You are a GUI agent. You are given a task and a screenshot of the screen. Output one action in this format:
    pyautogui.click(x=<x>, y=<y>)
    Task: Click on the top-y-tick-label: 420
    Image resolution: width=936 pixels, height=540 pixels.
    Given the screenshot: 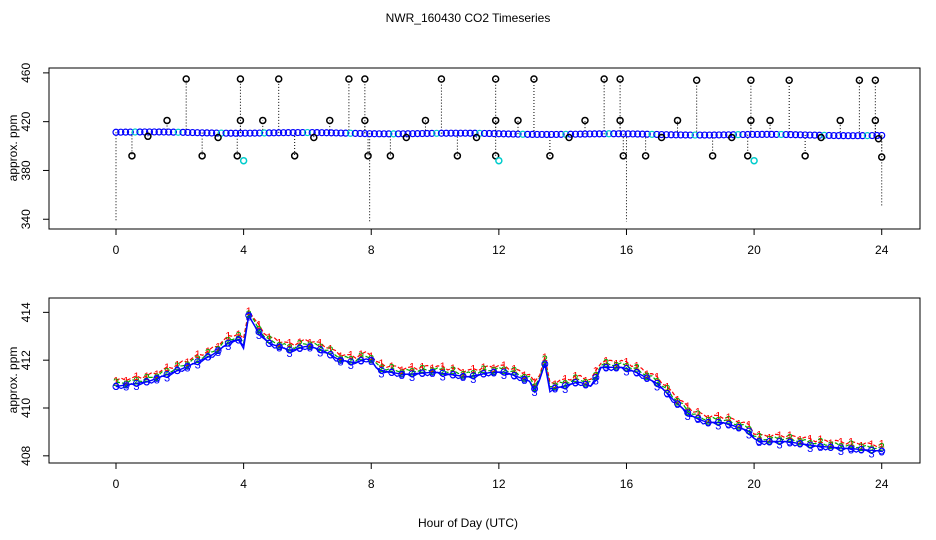 What is the action you would take?
    pyautogui.click(x=26, y=121)
    